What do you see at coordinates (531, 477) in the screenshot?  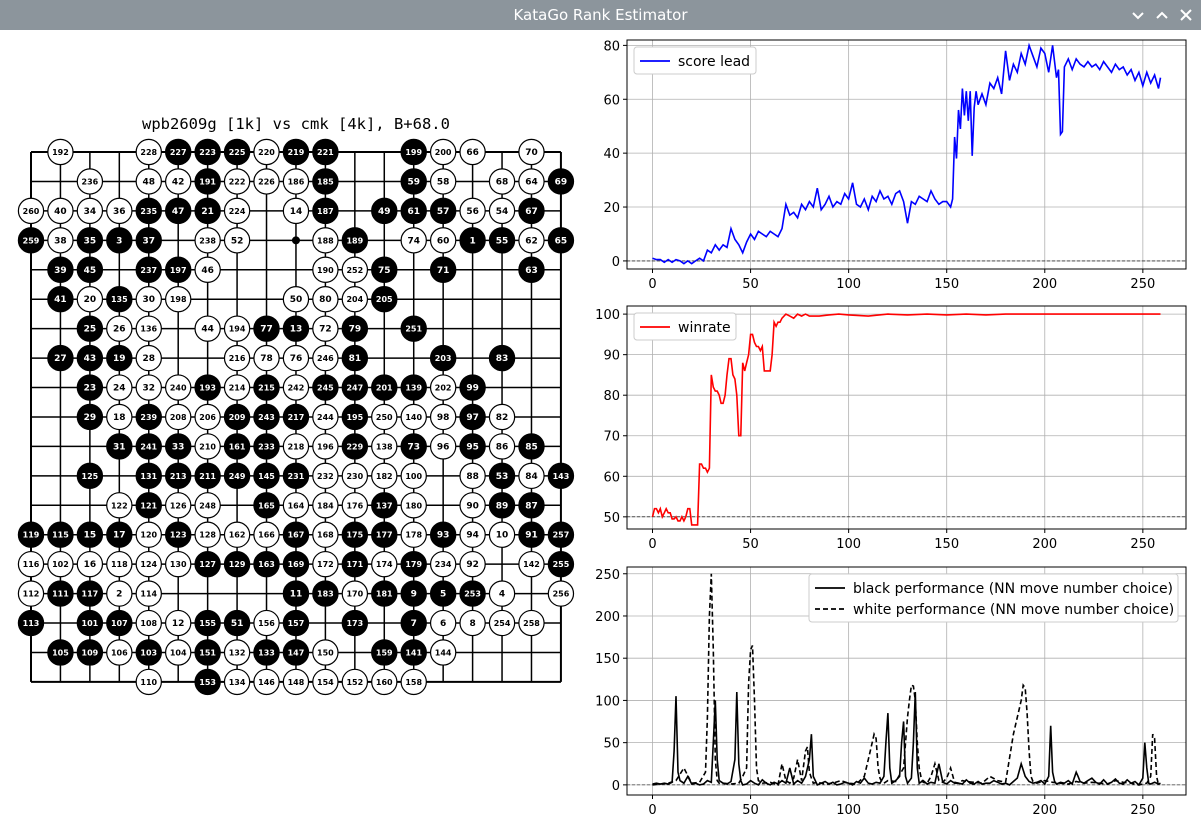 I see `move-number: 84` at bounding box center [531, 477].